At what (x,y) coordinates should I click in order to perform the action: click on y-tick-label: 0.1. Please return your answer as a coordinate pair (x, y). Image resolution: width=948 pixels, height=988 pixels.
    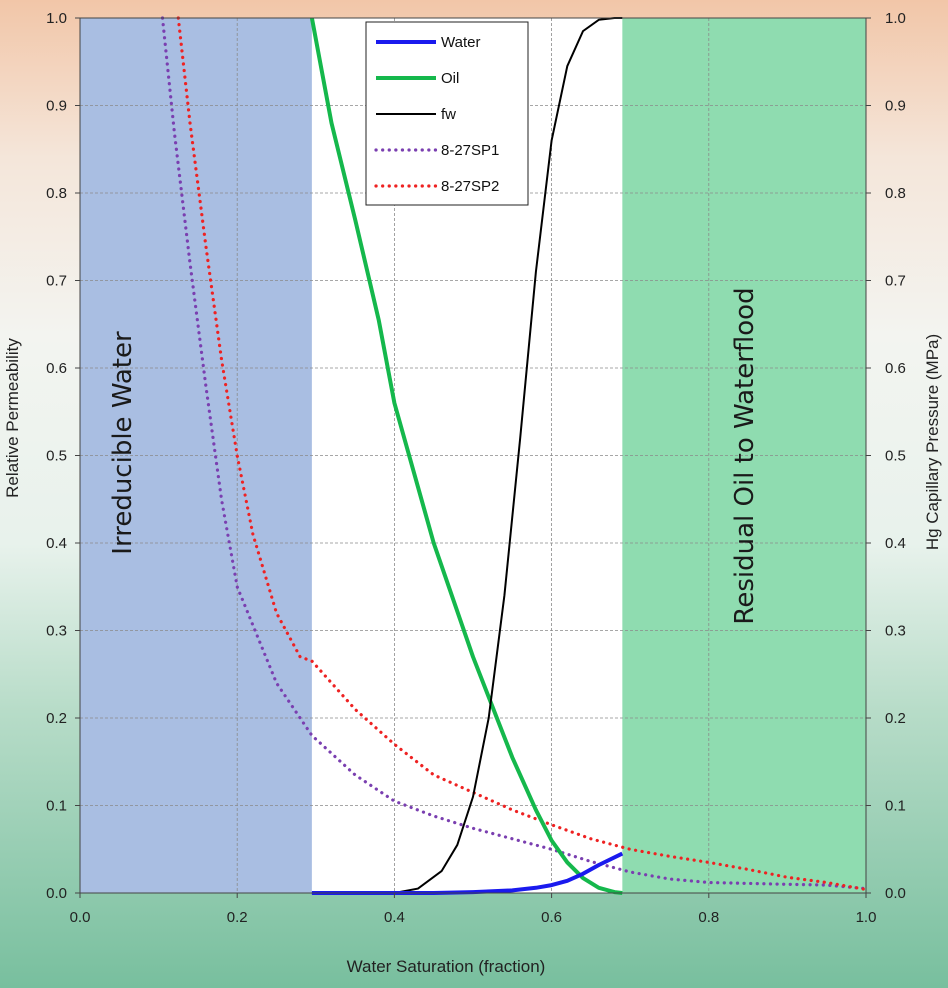
    Looking at the image, I should click on (56, 806).